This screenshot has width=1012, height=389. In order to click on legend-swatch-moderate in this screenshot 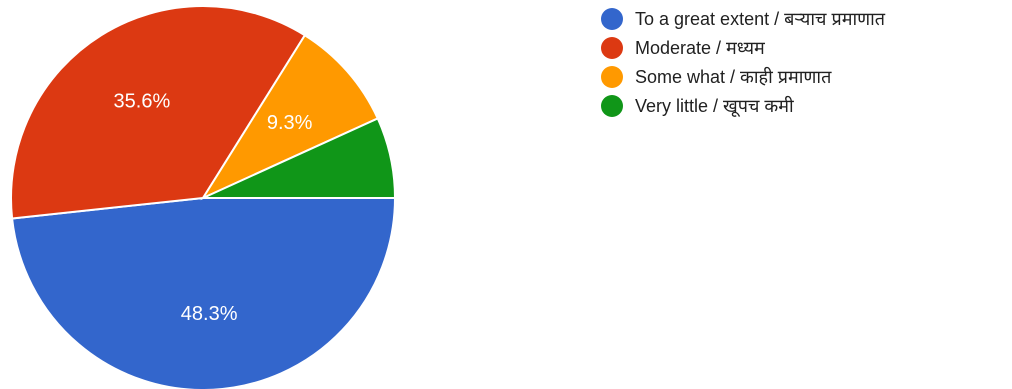, I will do `click(612, 47)`.